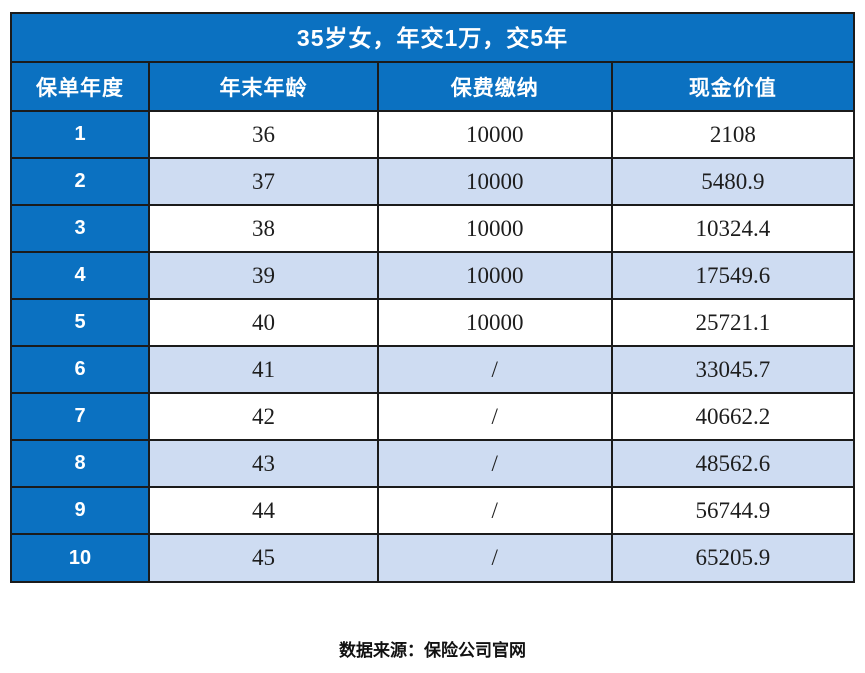 The height and width of the screenshot is (673, 865). I want to click on table-row: 7 42/40662.2, so click(432, 416).